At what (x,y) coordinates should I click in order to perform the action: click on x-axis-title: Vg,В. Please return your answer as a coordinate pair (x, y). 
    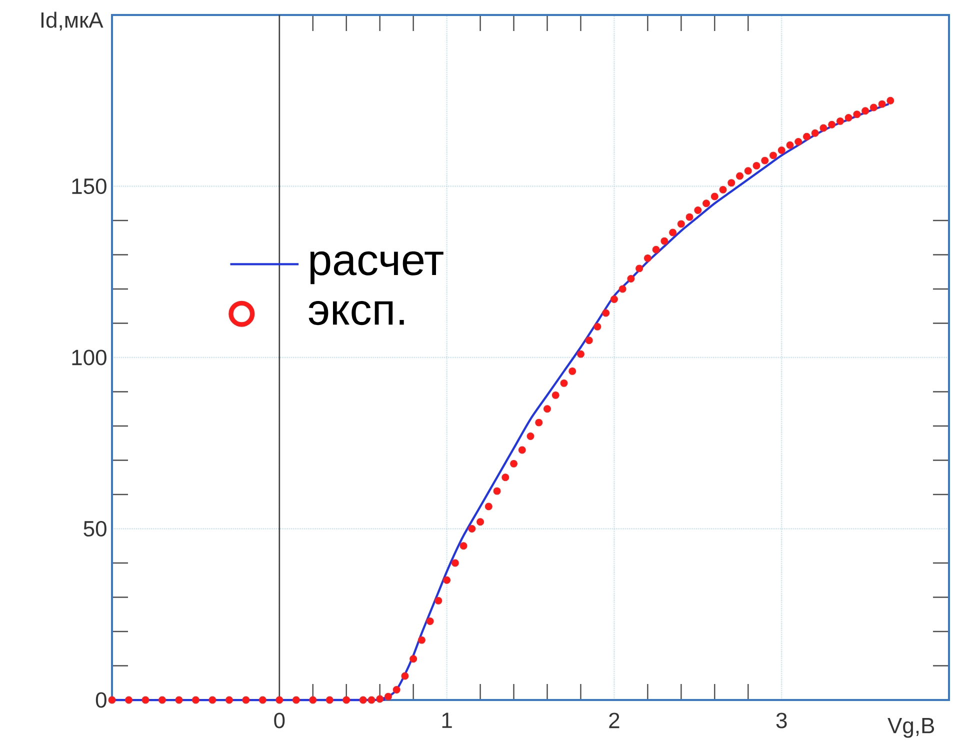
    Looking at the image, I should click on (911, 728).